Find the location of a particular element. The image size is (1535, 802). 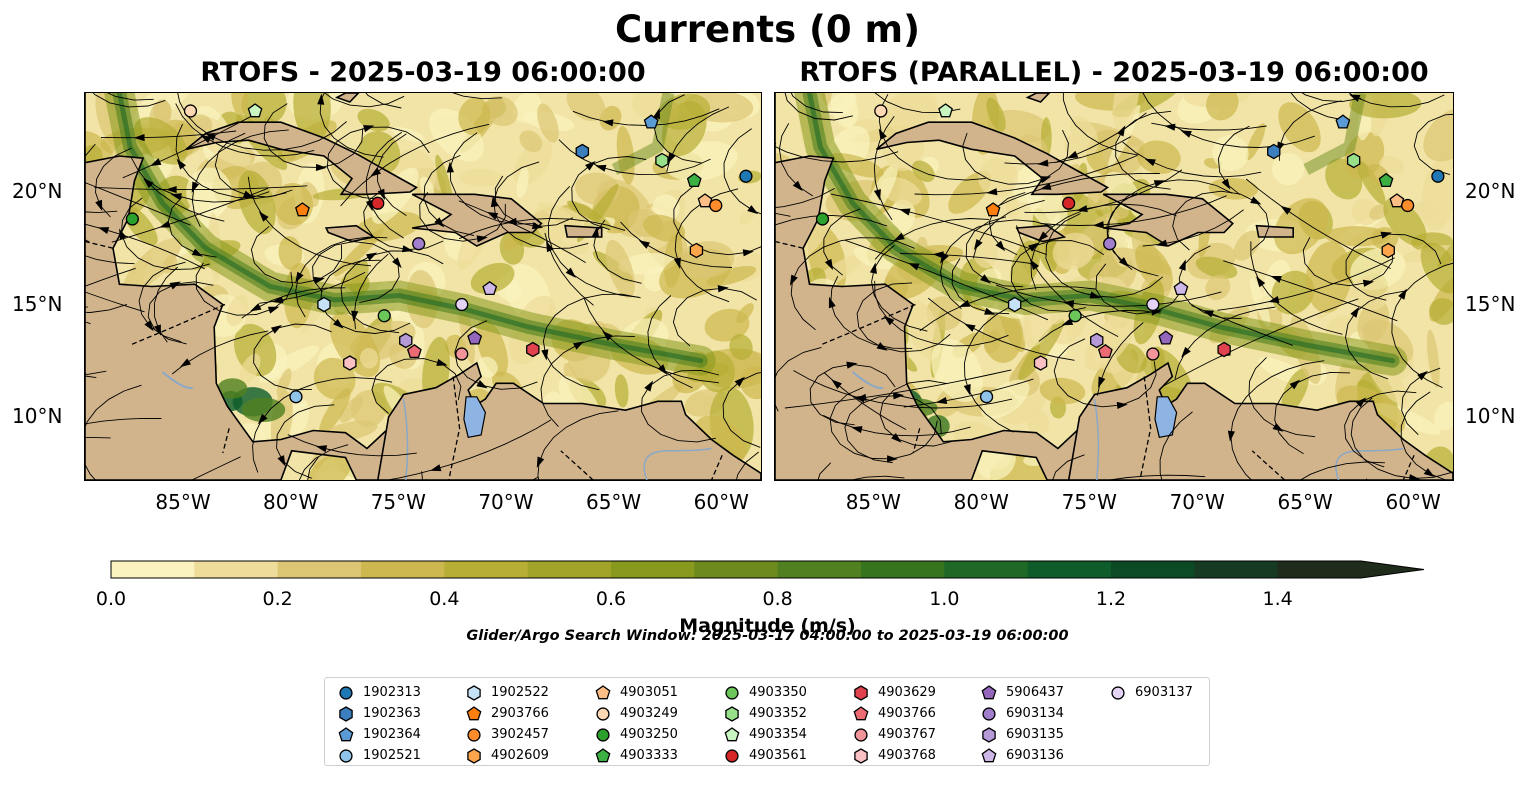

colorbar-tick-label: 1.4 is located at coordinates (1277, 599).